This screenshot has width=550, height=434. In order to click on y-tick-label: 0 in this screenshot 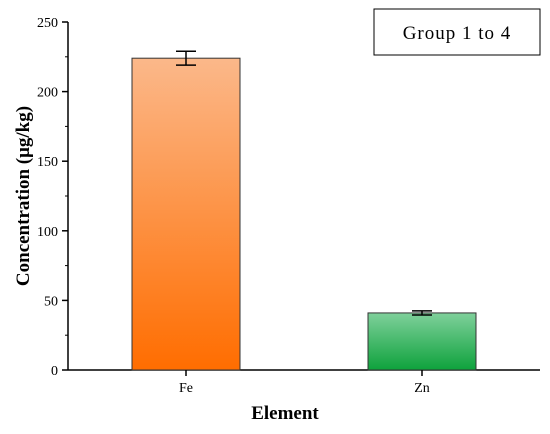, I will do `click(54, 371)`.